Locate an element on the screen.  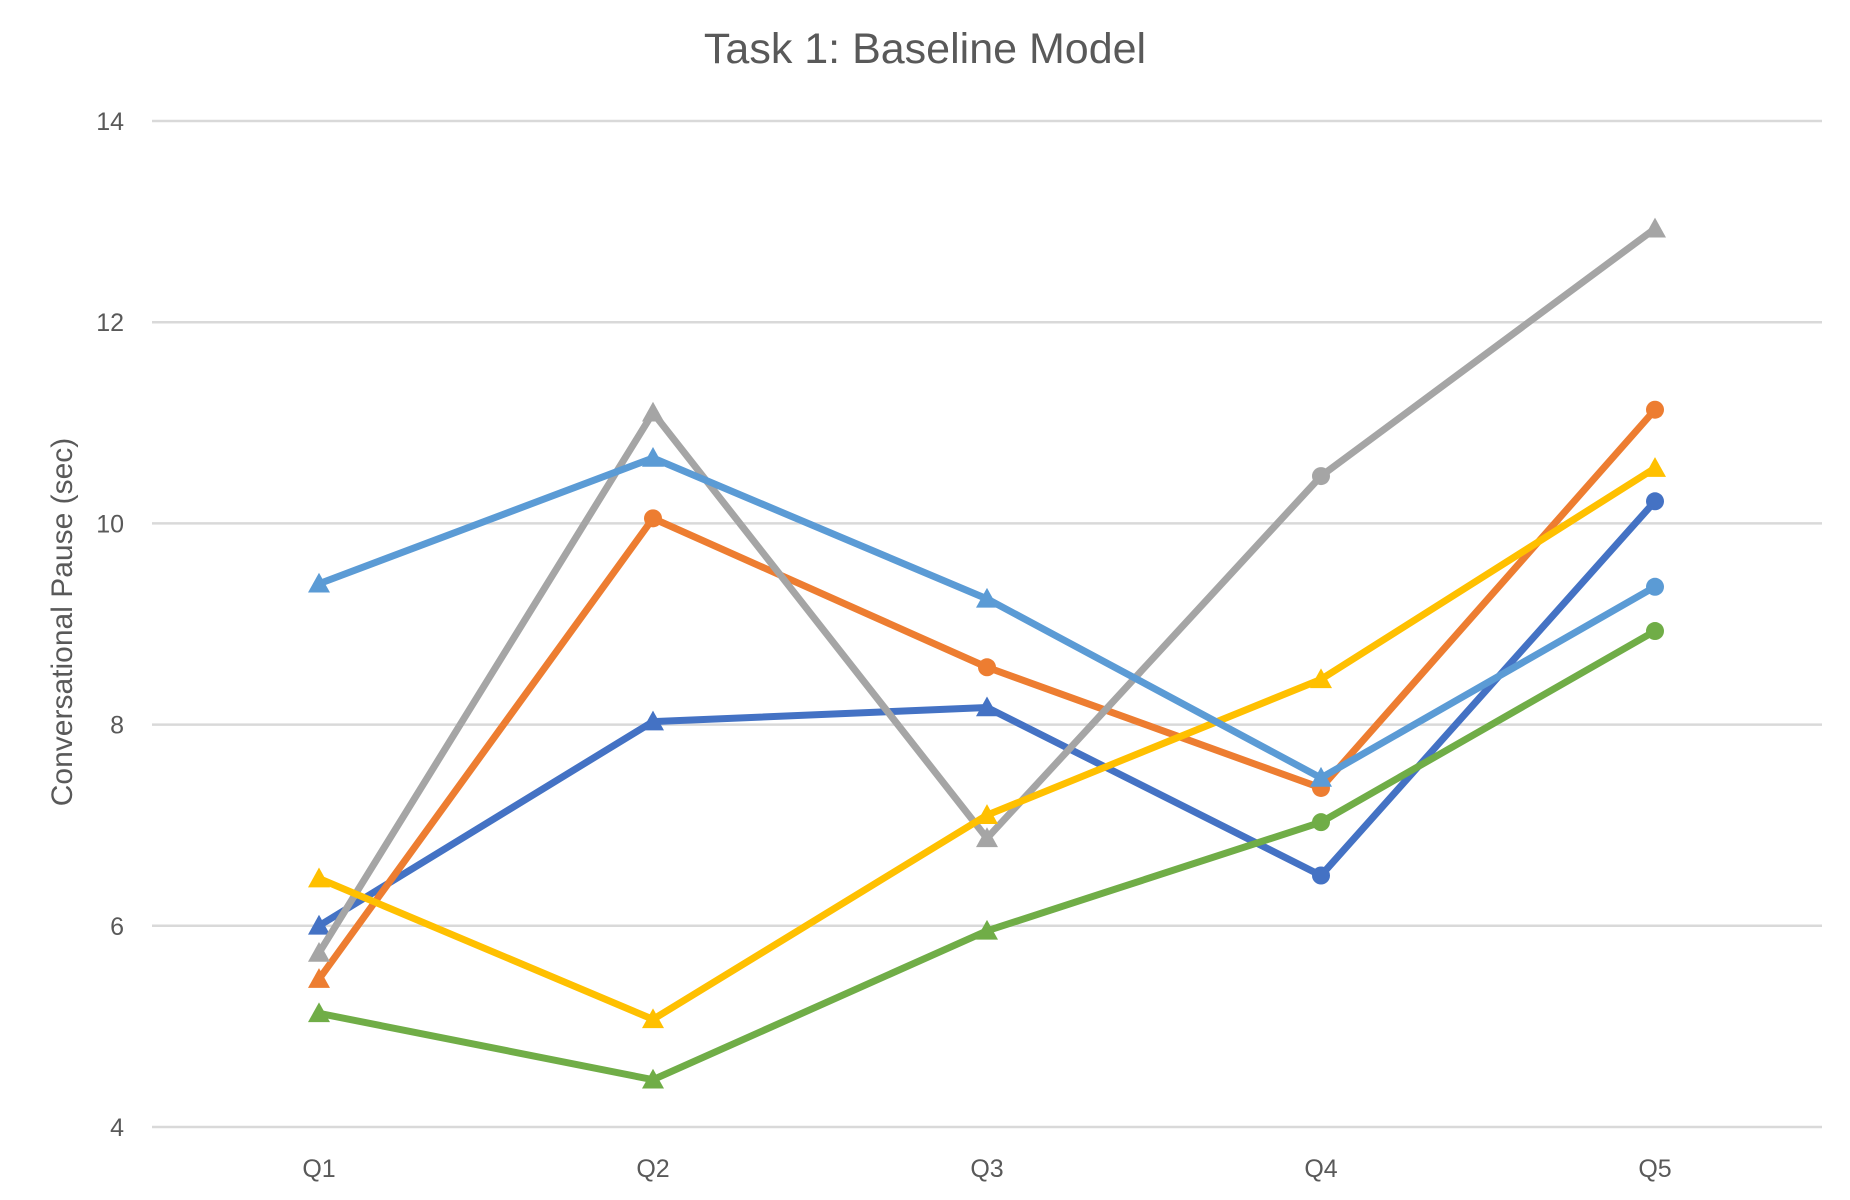
x-axis-ticks: Q1 Q2 Q3 Q4 Q5 is located at coordinates (986, 1169).